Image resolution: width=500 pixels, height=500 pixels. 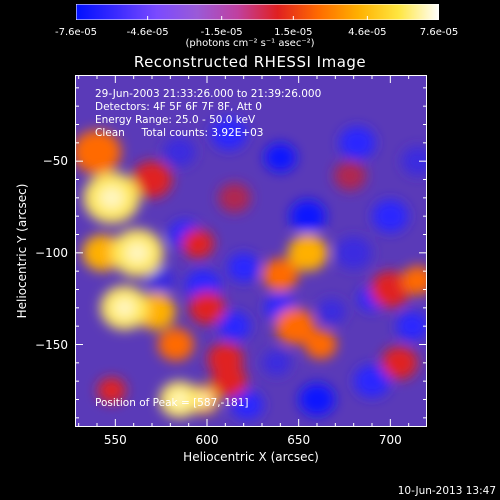 What do you see at coordinates (250, 43) in the screenshot?
I see `colorbar-units: (photons cm⁻² s⁻¹ asec⁻²)` at bounding box center [250, 43].